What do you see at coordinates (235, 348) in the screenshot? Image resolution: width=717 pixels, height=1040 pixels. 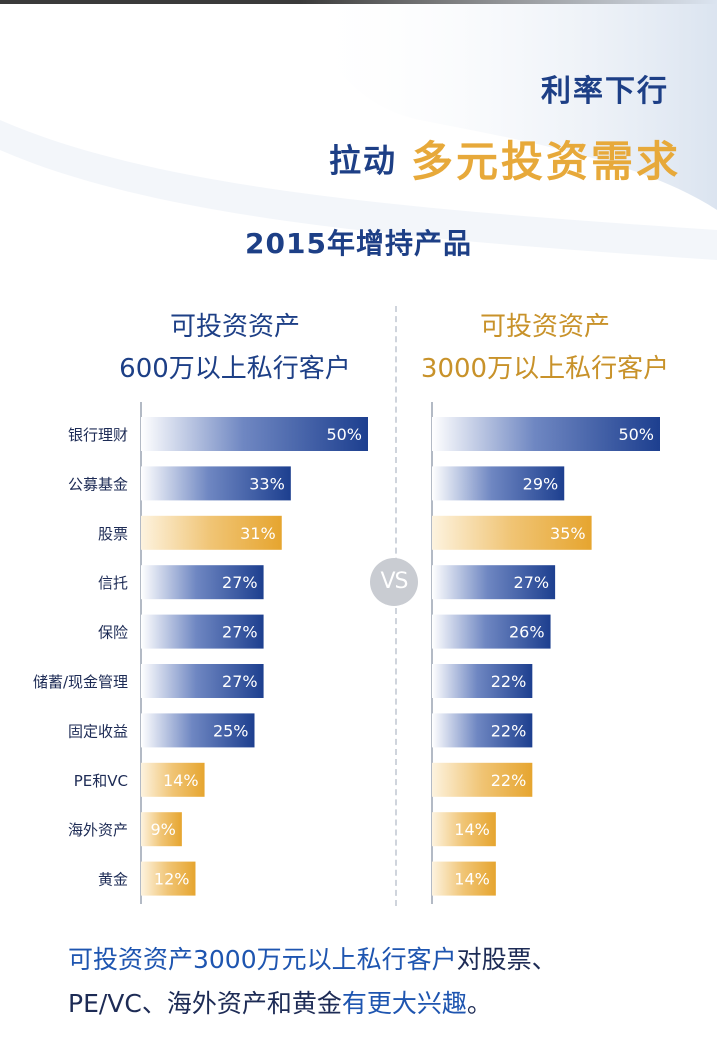 I see `left-column-header: 可投资资产 600万以上私行客户` at bounding box center [235, 348].